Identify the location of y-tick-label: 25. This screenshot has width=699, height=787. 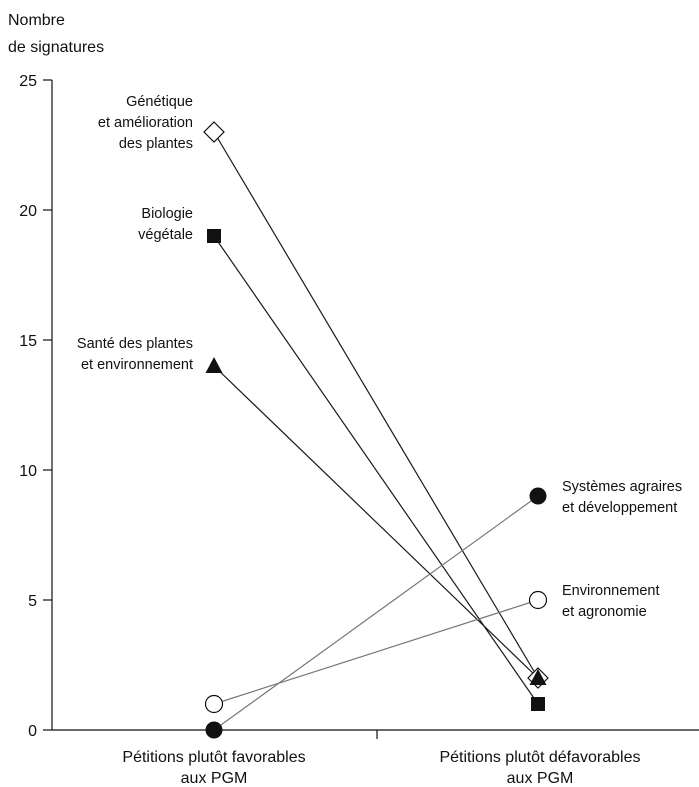
(28, 81).